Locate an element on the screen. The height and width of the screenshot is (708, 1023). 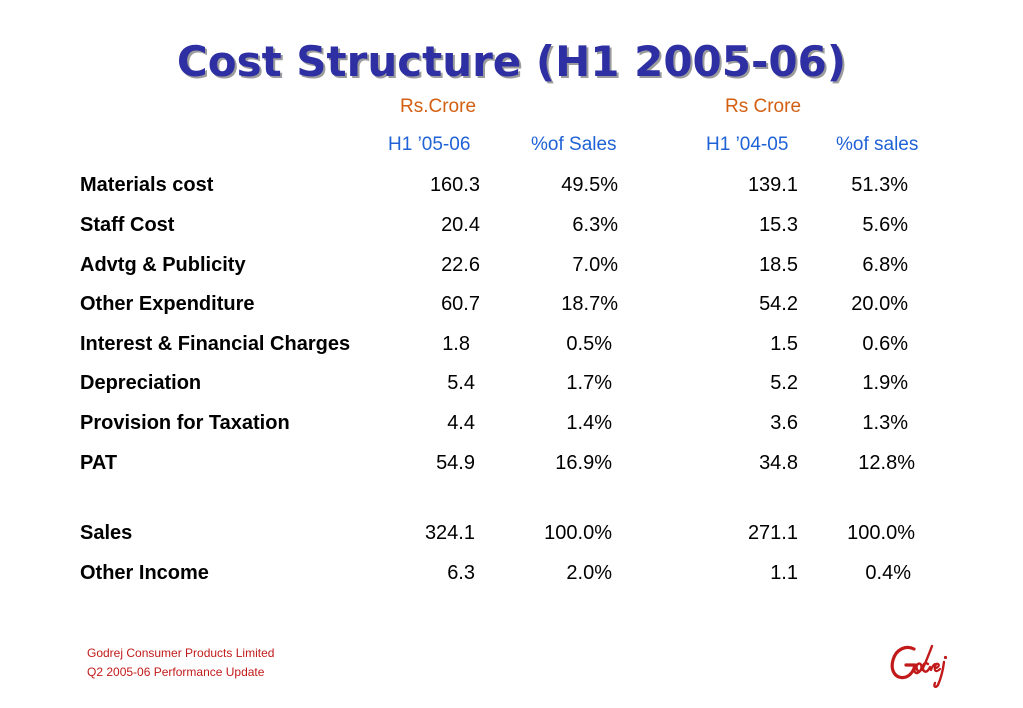
unit-header-current: Rs.Crore is located at coordinates (438, 106).